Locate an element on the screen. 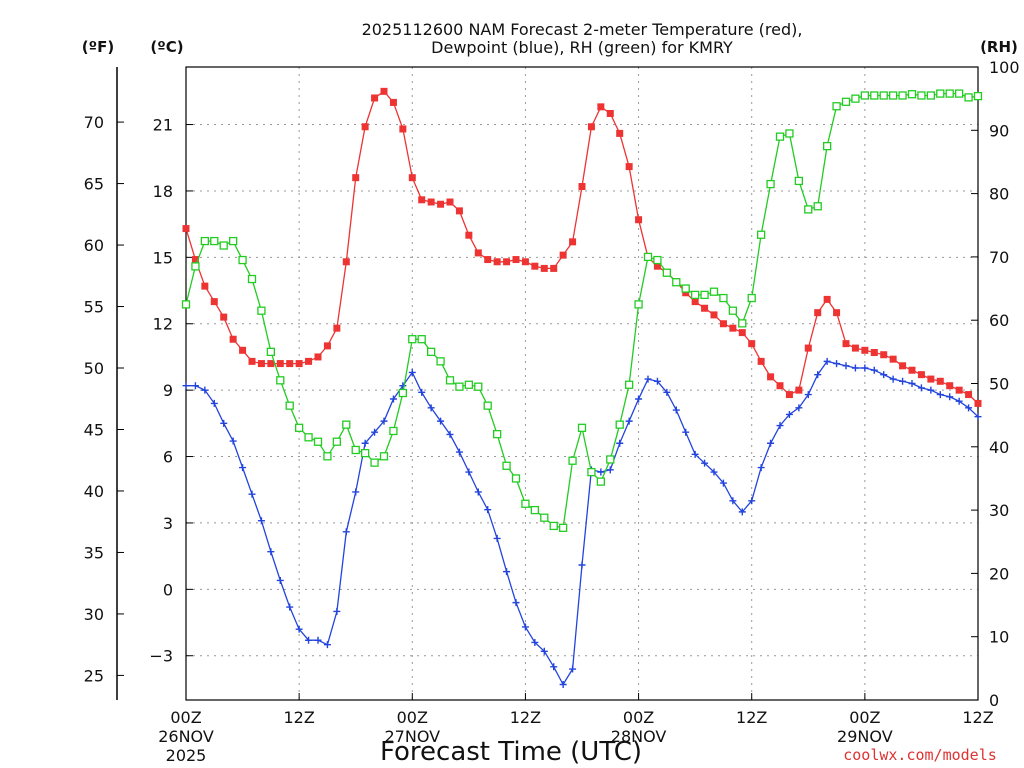  fahrenheit-tick-label: 40 is located at coordinates (94, 491).